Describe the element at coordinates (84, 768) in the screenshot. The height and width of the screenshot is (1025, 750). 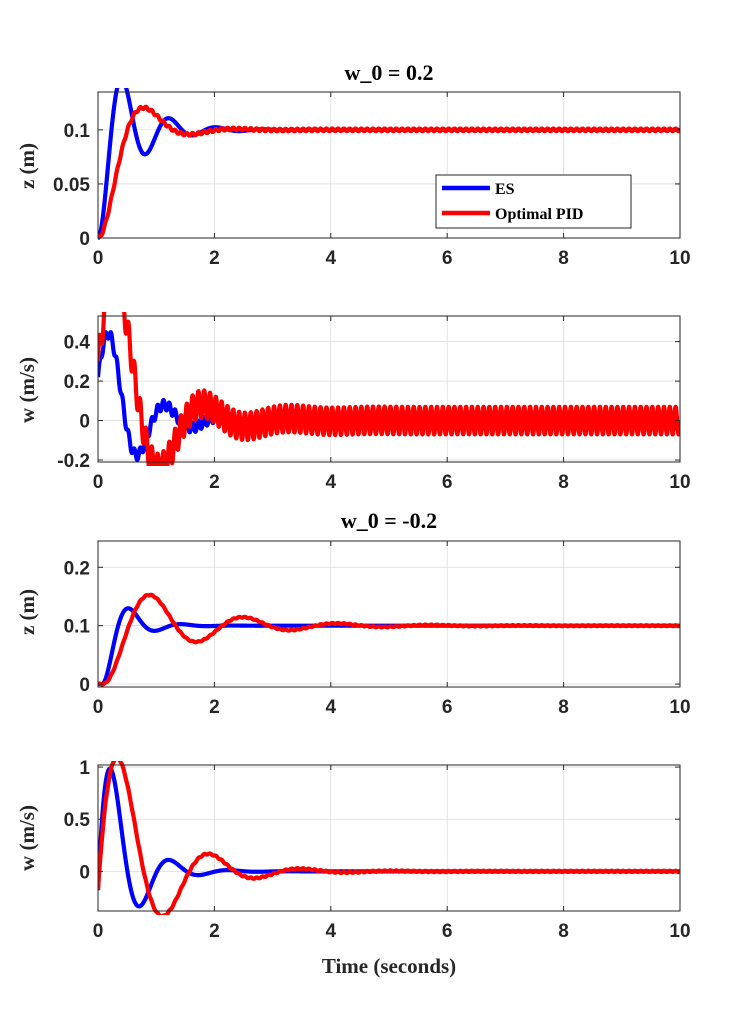
I see `y-tick-label: 1` at that location.